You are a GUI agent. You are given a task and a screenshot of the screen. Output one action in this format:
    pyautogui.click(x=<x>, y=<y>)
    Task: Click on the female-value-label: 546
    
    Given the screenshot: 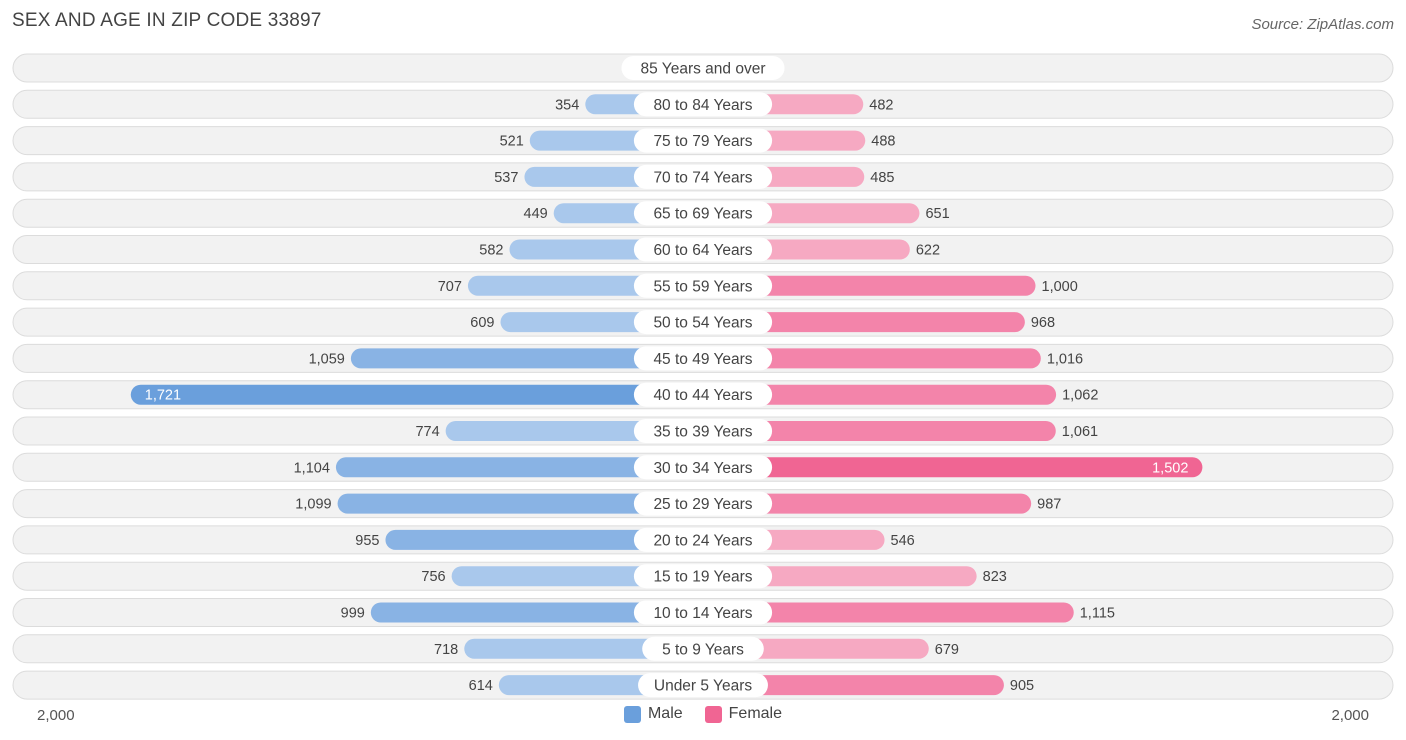 What is the action you would take?
    pyautogui.click(x=903, y=541)
    